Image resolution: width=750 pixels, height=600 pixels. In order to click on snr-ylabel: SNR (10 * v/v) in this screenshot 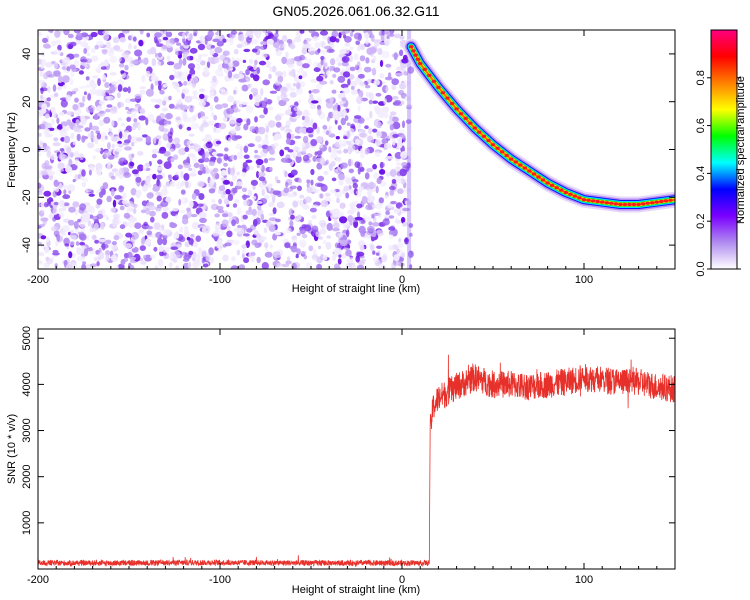, I will do `click(12, 449)`.